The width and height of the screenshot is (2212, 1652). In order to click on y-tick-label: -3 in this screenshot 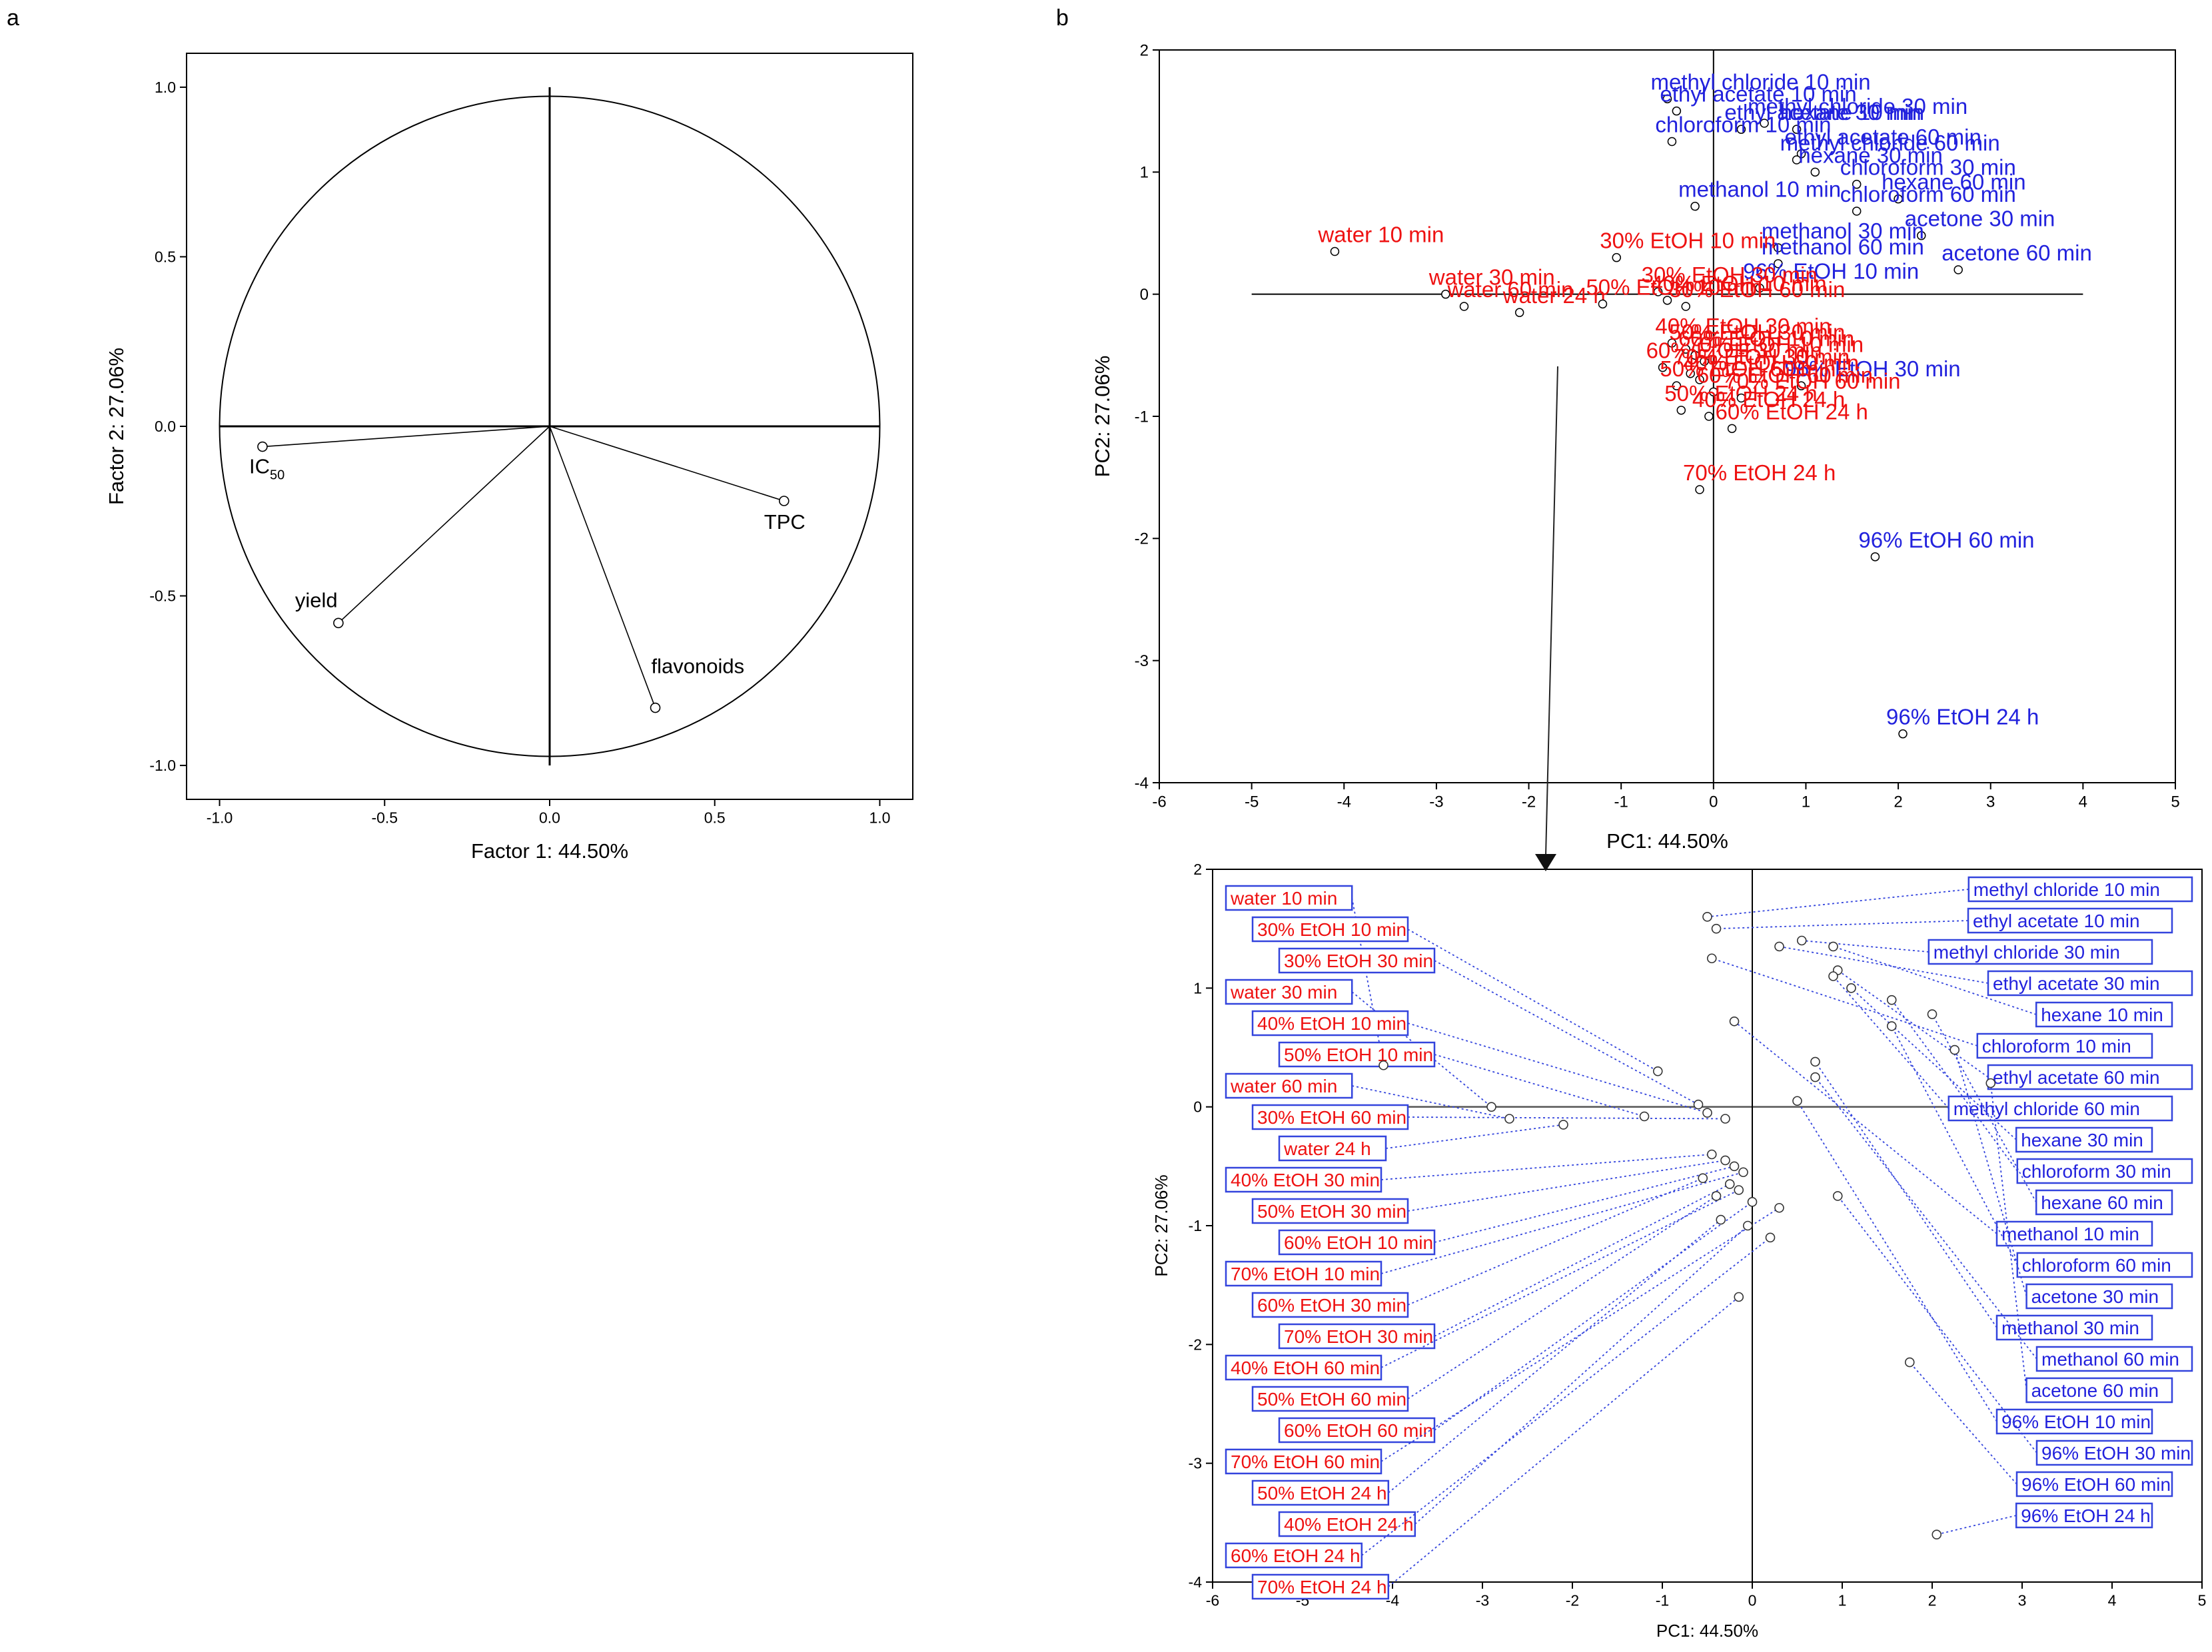, I will do `click(1142, 661)`.